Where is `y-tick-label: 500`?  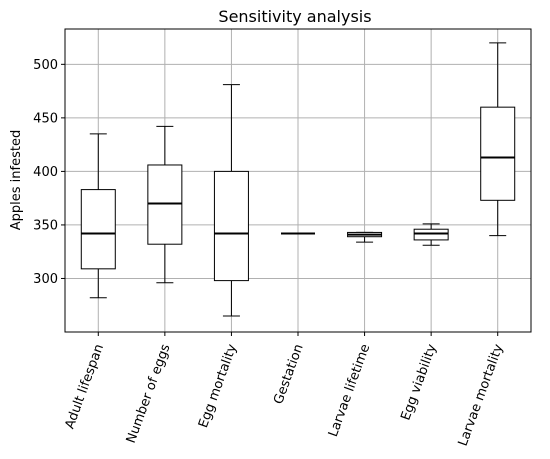 y-tick-label: 500 is located at coordinates (45, 65).